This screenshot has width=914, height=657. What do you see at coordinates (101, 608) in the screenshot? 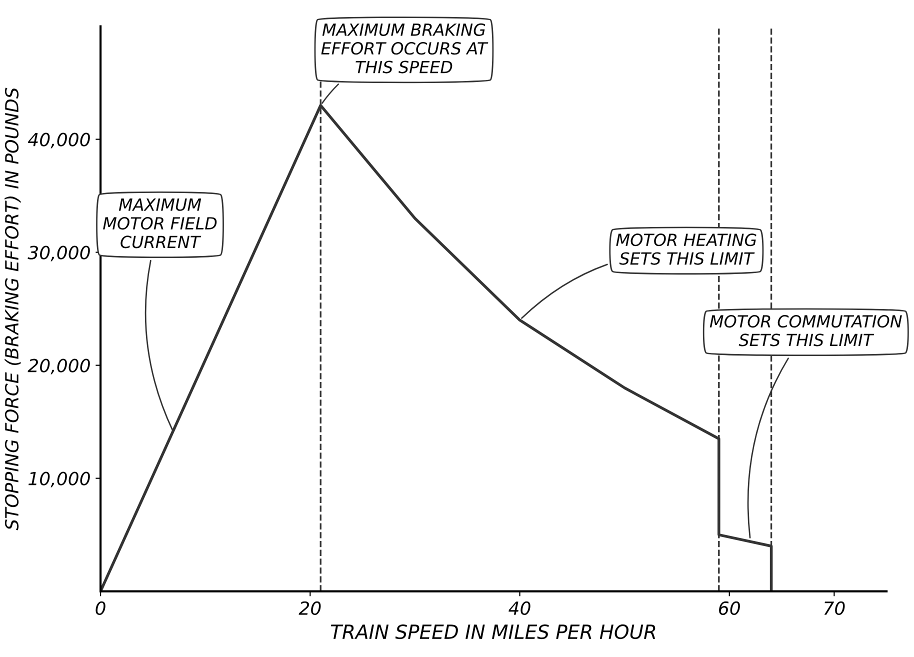
I see `x-tick-label: 0` at bounding box center [101, 608].